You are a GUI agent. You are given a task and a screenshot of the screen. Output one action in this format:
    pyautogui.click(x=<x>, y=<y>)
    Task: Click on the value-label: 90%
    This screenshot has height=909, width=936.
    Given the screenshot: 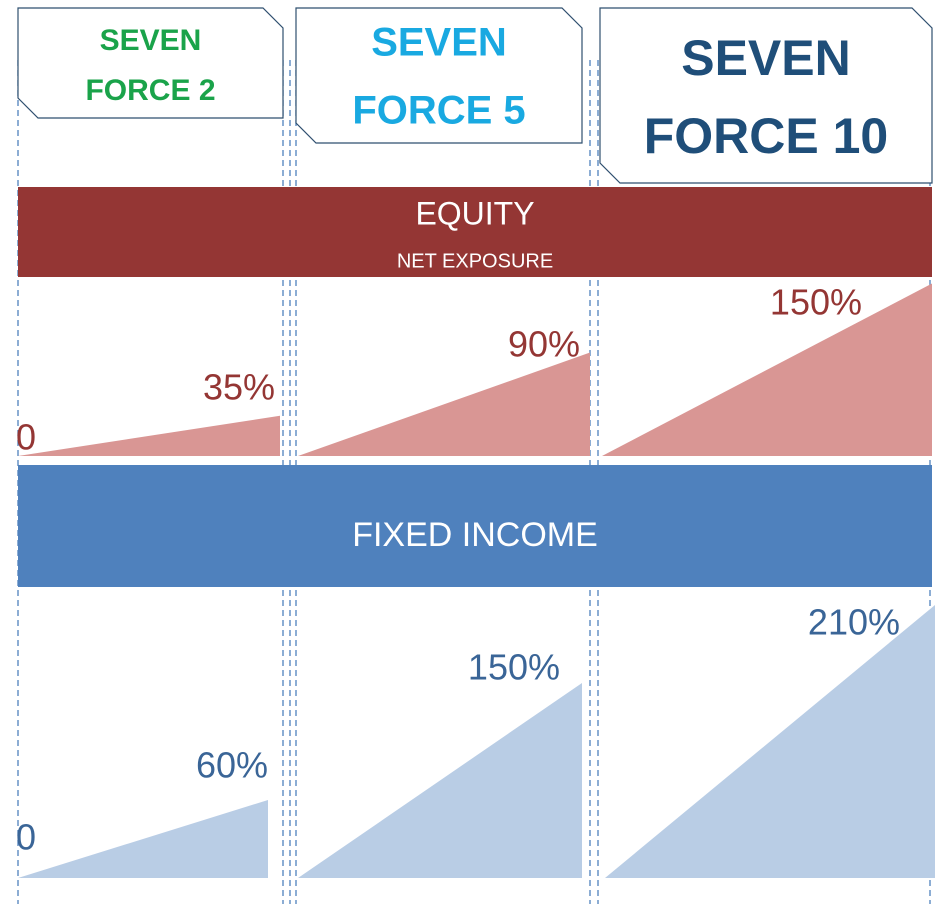 What is the action you would take?
    pyautogui.click(x=544, y=344)
    